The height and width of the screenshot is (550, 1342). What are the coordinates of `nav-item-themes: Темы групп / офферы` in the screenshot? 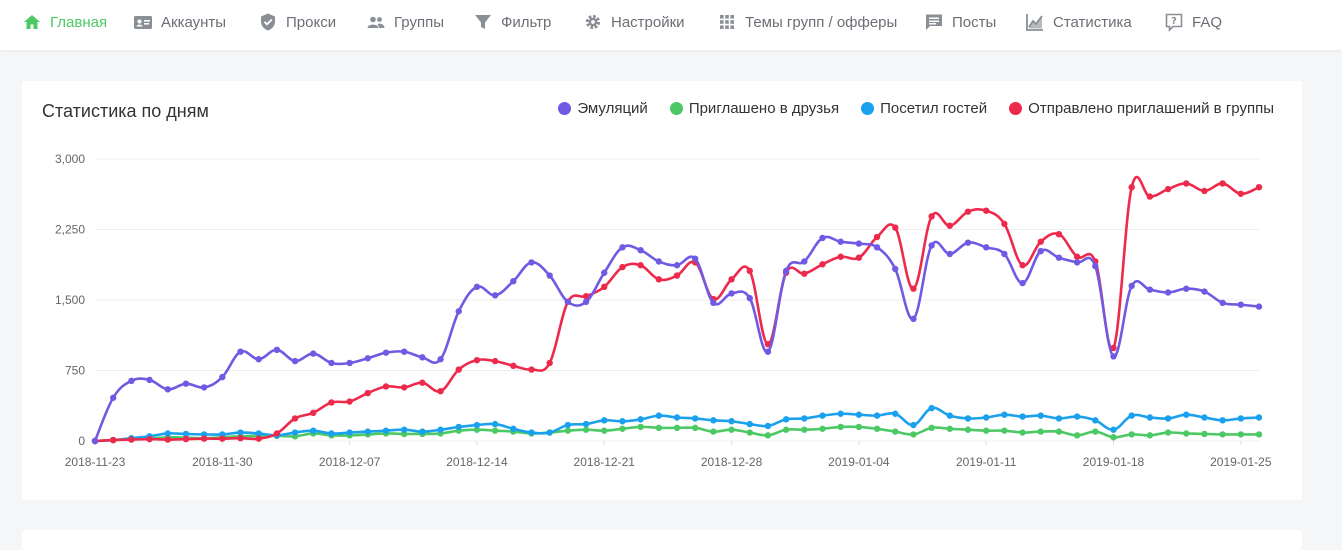 It's located at (807, 22).